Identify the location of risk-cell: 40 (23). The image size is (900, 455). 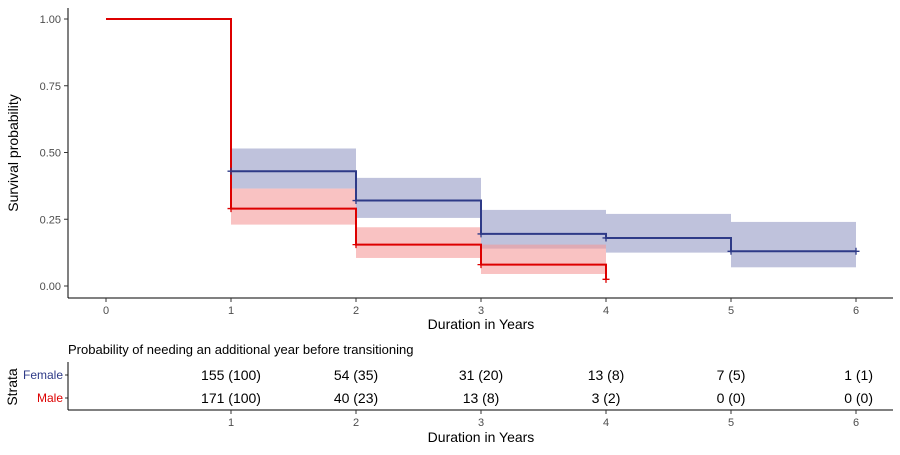
(356, 398).